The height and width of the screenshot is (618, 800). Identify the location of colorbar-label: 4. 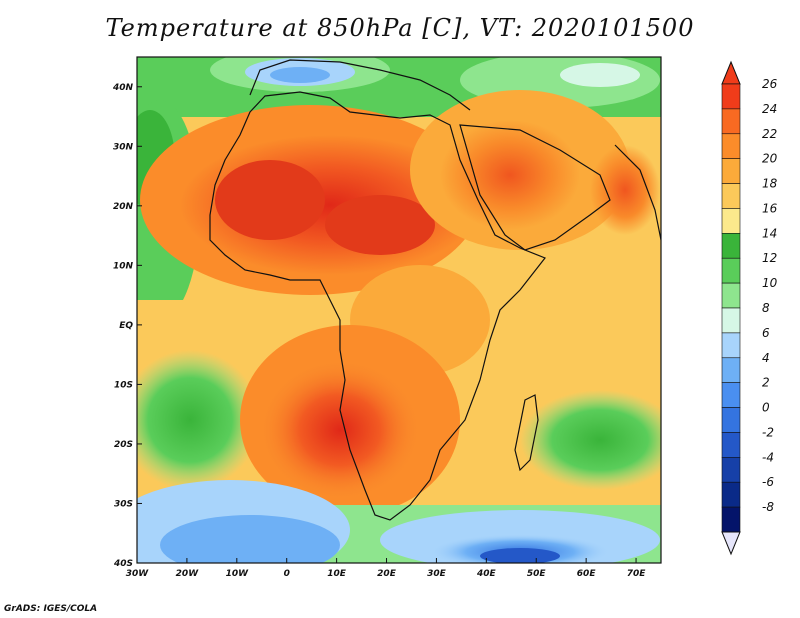
(766, 358).